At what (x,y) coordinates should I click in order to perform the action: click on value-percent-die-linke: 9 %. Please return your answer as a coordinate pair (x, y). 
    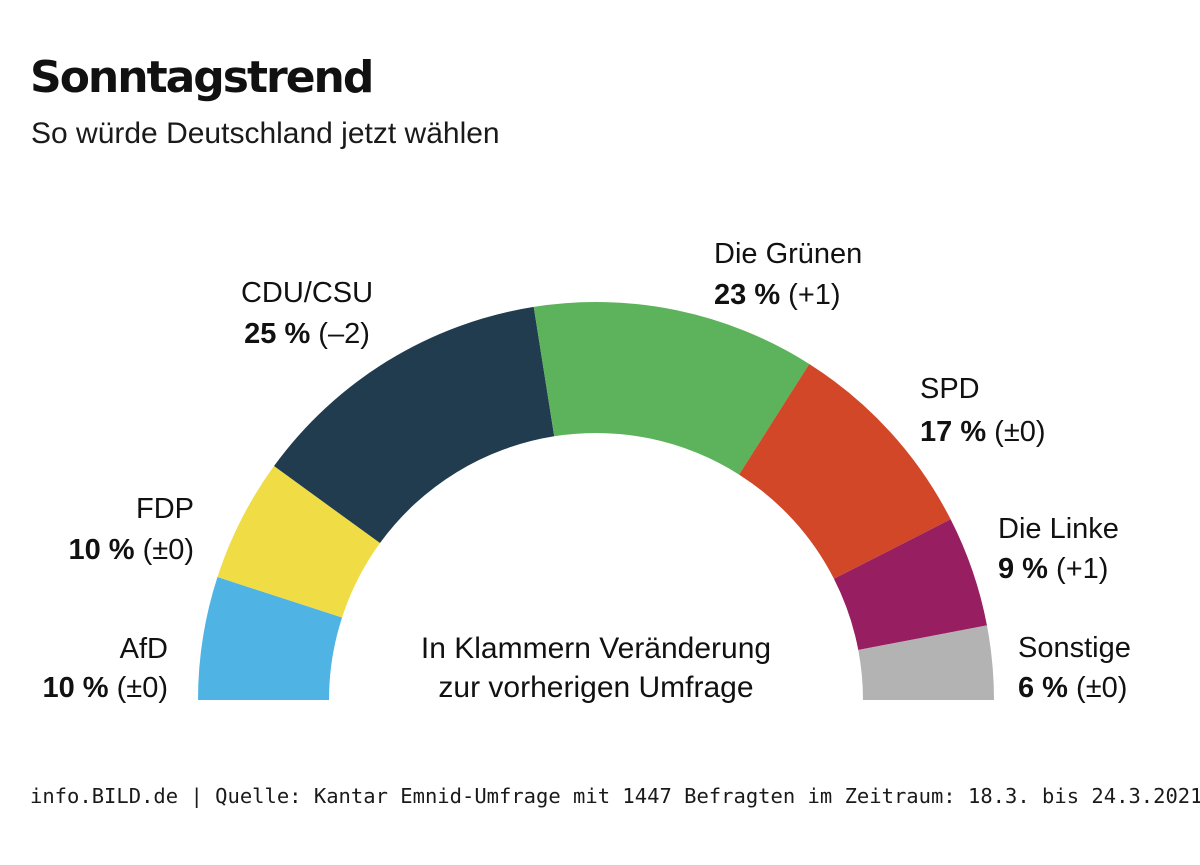
    Looking at the image, I should click on (1023, 569).